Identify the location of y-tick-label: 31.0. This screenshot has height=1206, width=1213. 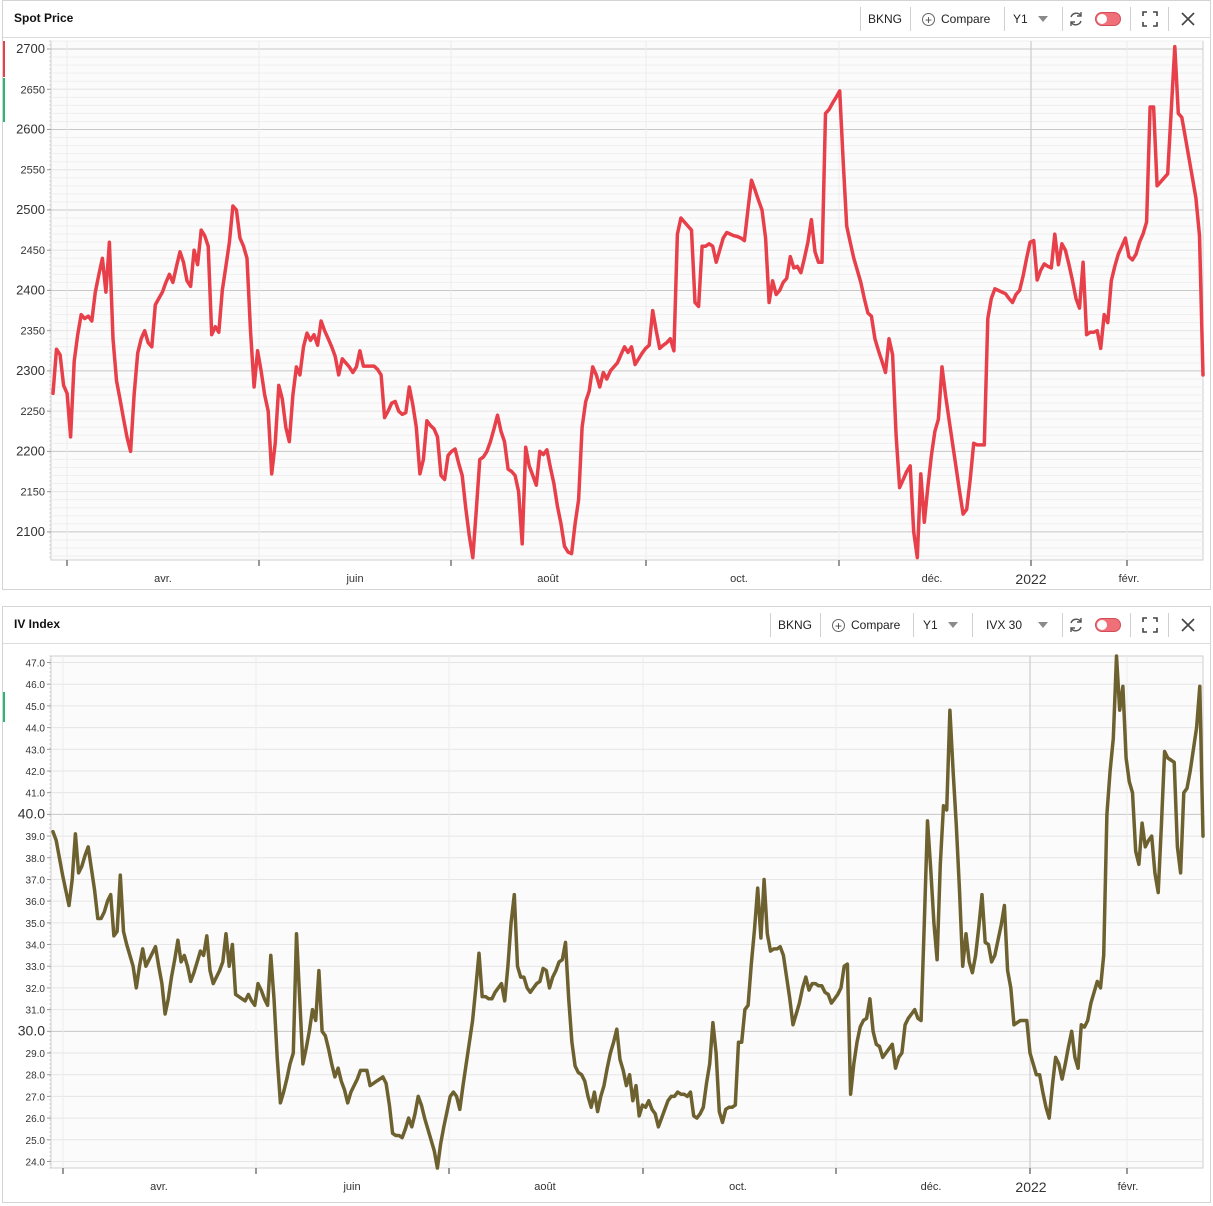
(36, 1011).